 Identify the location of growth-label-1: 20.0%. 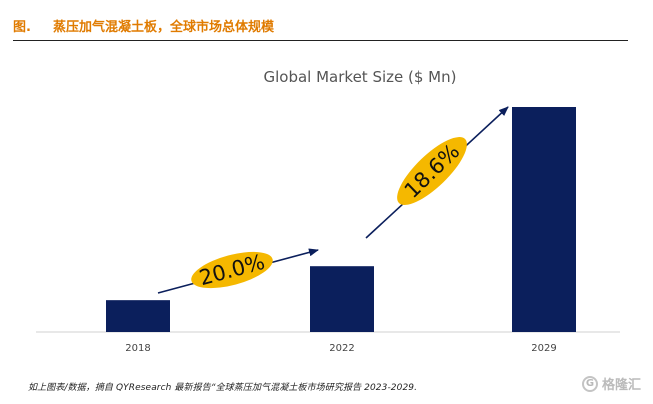
(232, 270).